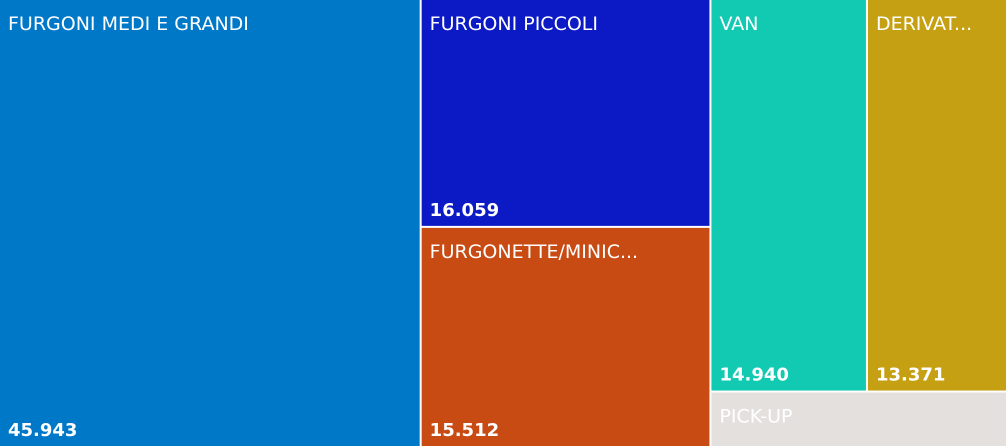 This screenshot has width=1008, height=448. What do you see at coordinates (753, 375) in the screenshot?
I see `data-label: 14.940` at bounding box center [753, 375].